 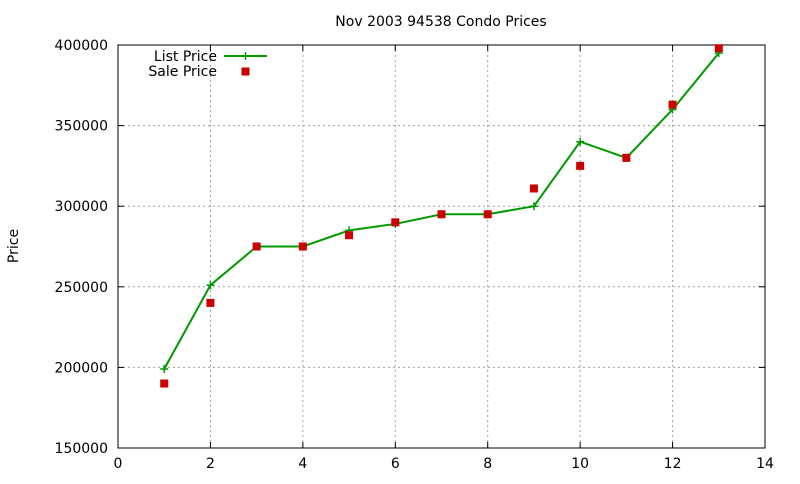 What do you see at coordinates (81, 368) in the screenshot?
I see `y-tick-label: 200000` at bounding box center [81, 368].